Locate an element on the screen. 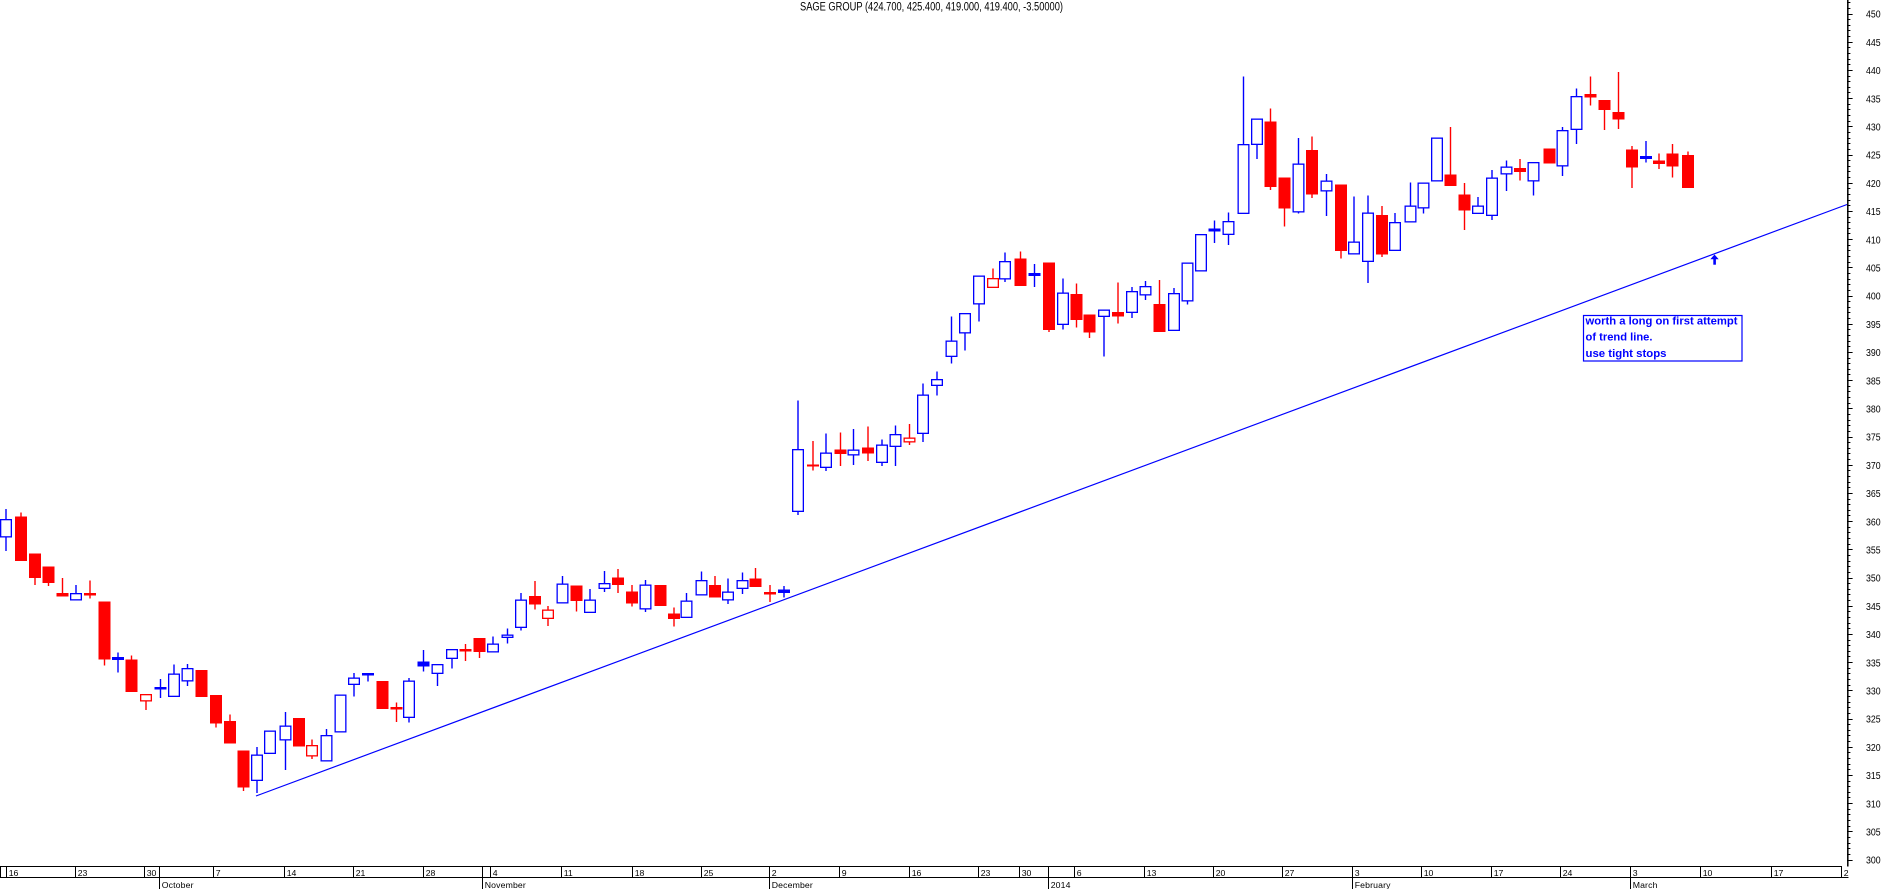 The height and width of the screenshot is (889, 1883). svg-text: 410 is located at coordinates (1873, 240).